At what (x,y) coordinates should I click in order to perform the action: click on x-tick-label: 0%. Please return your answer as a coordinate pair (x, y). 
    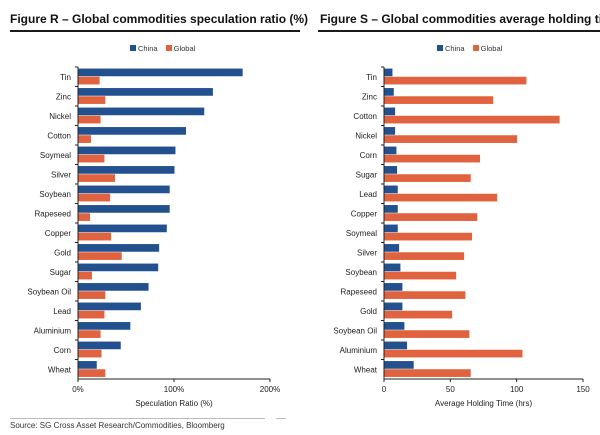
    Looking at the image, I should click on (78, 389).